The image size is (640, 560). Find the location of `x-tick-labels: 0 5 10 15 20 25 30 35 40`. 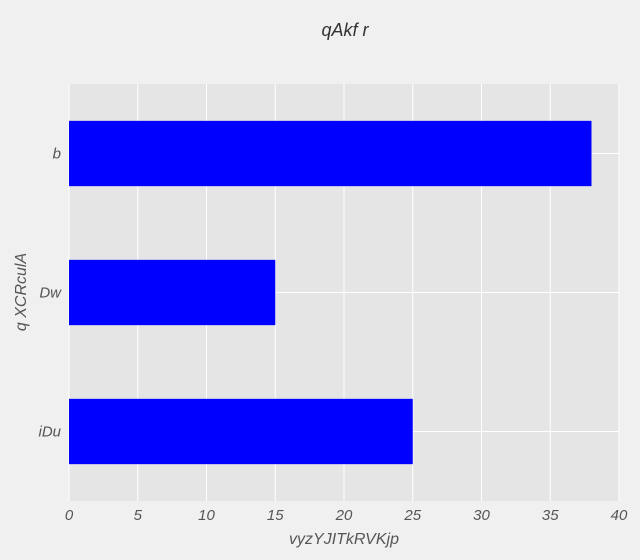

x-tick-labels: 0 5 10 15 20 25 30 35 40 is located at coordinates (346, 515).